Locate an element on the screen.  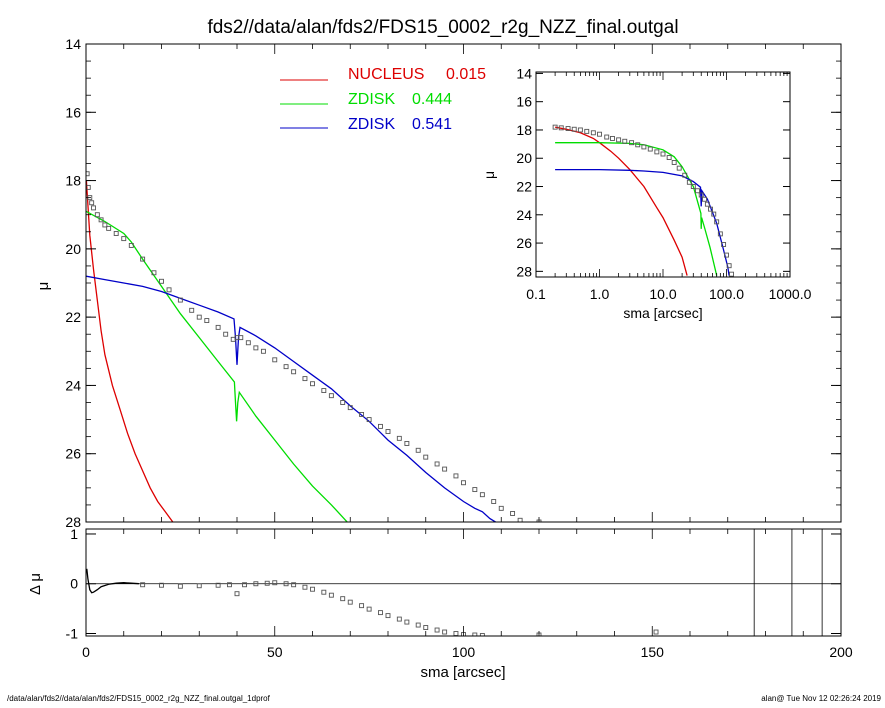
main-y-tick-label: 14 is located at coordinates (73, 44).